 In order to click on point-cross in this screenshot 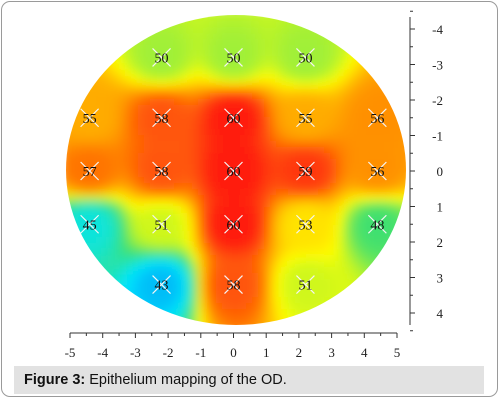, I will do `click(305, 118)`.